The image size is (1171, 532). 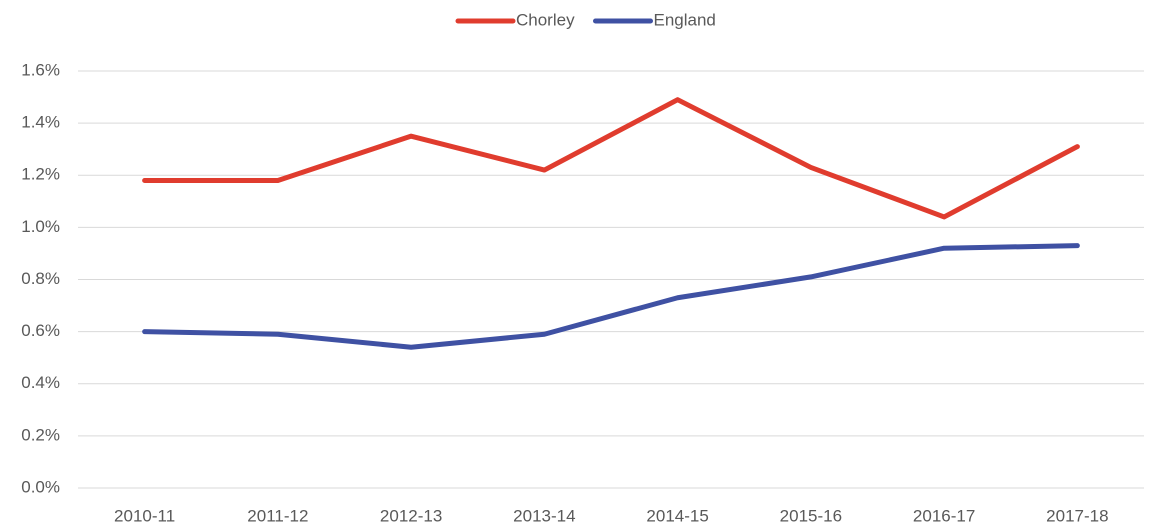 What do you see at coordinates (40, 486) in the screenshot?
I see `y-tick-label: 0.0%` at bounding box center [40, 486].